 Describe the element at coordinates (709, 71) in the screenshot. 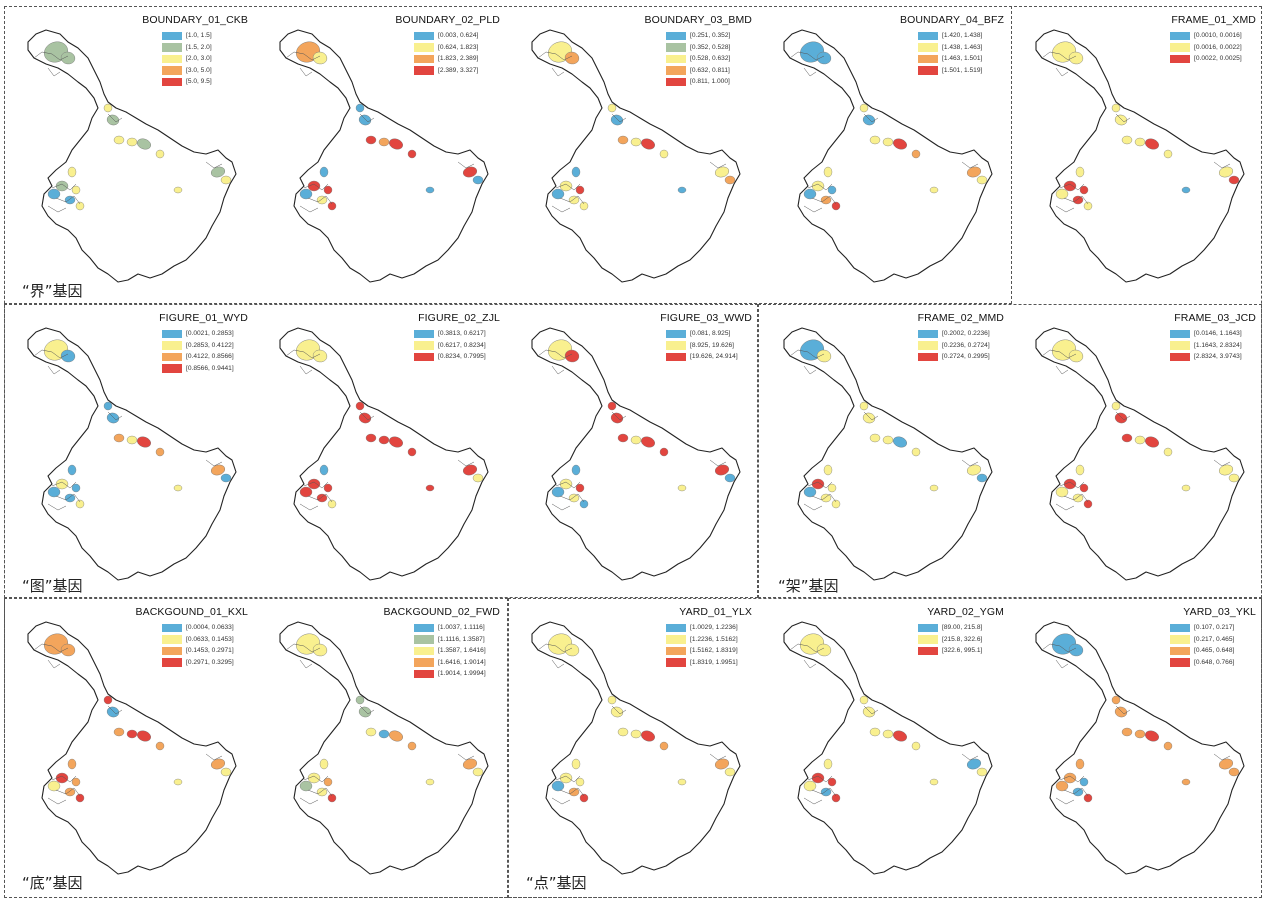

I see `legend-item: [0.632, 0.811]` at that location.